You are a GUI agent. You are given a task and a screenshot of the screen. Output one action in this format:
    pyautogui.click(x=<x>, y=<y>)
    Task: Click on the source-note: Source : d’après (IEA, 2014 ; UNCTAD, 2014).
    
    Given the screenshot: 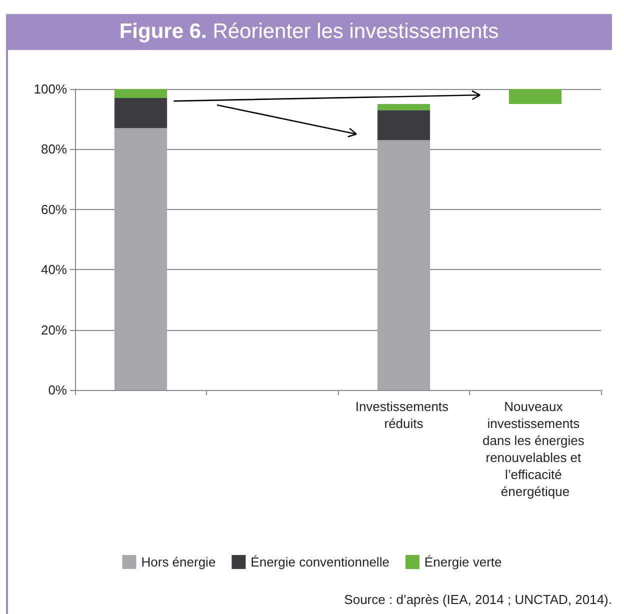 What is the action you would take?
    pyautogui.click(x=478, y=599)
    